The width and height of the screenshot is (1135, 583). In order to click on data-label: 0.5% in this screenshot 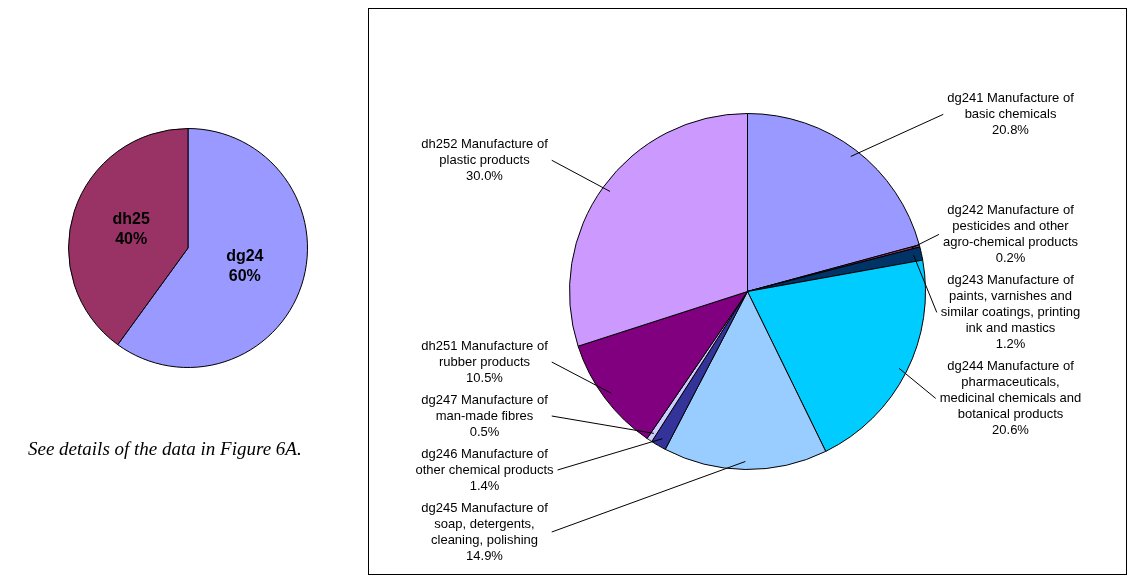, I will do `click(484, 431)`.